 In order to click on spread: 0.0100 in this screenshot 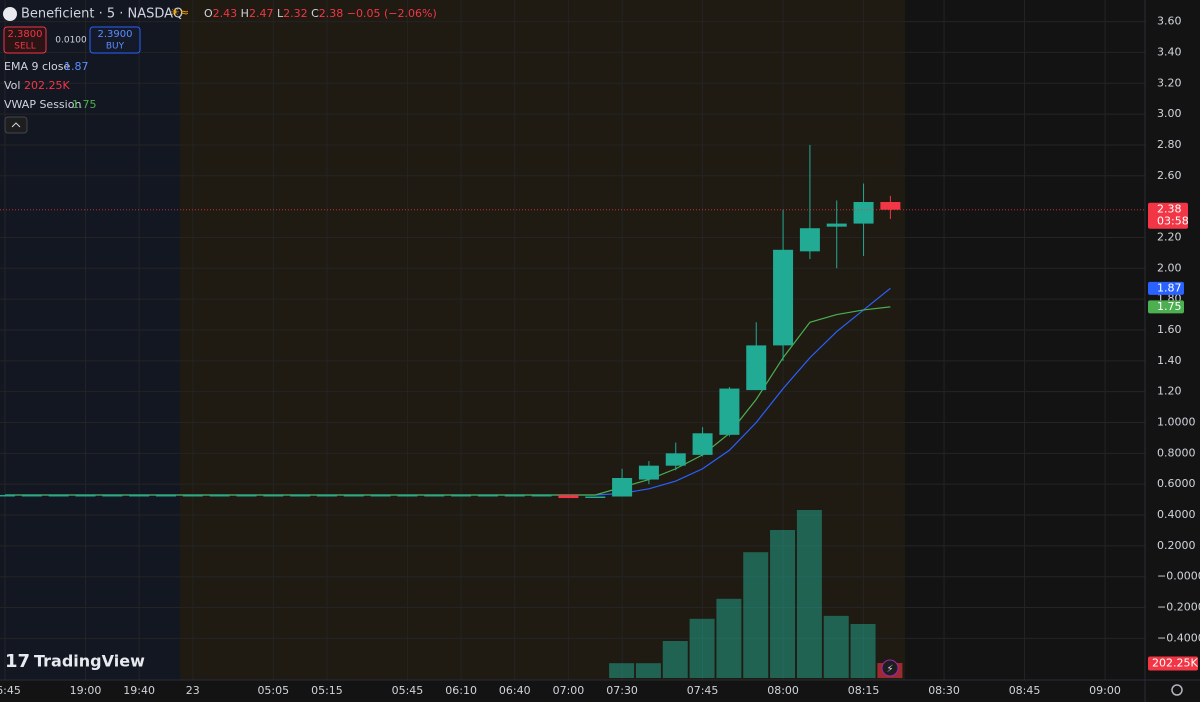, I will do `click(71, 41)`.